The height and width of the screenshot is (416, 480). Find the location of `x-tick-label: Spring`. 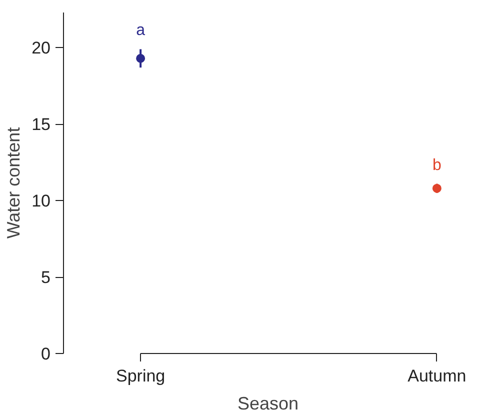

x-tick-label: Spring is located at coordinates (141, 376).